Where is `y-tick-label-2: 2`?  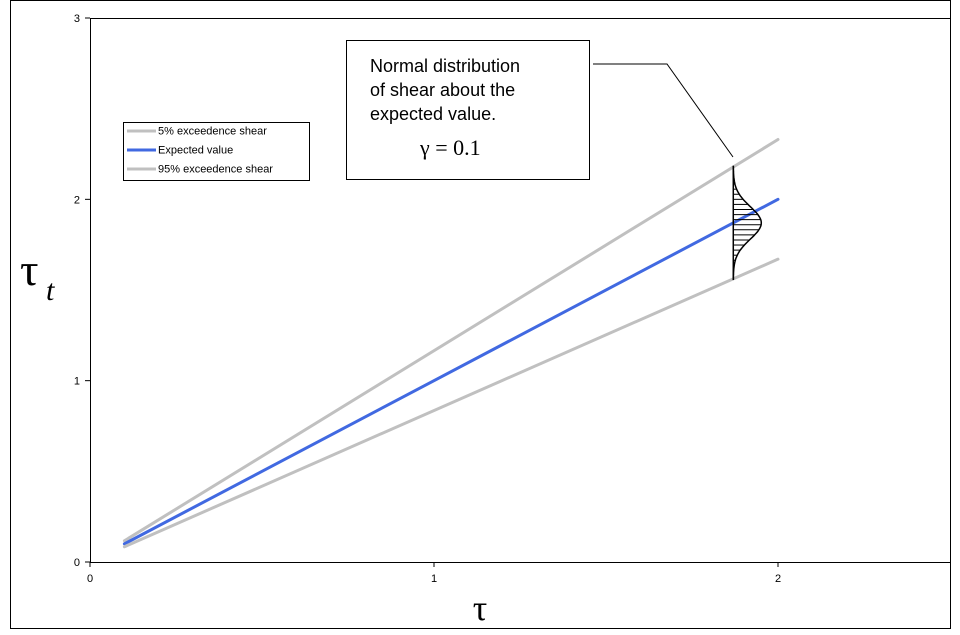
y-tick-label-2: 2 is located at coordinates (77, 200).